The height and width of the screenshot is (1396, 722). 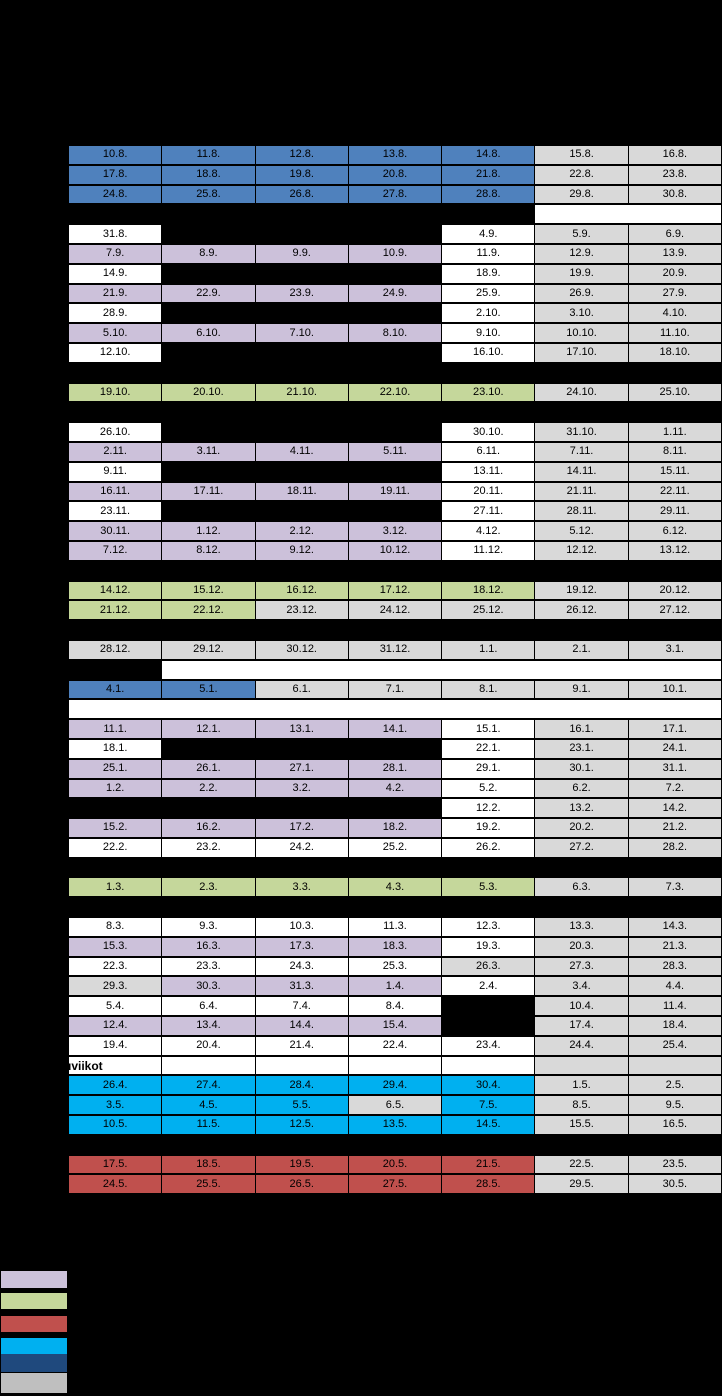 I want to click on date-cell: 12.1., so click(x=208, y=729).